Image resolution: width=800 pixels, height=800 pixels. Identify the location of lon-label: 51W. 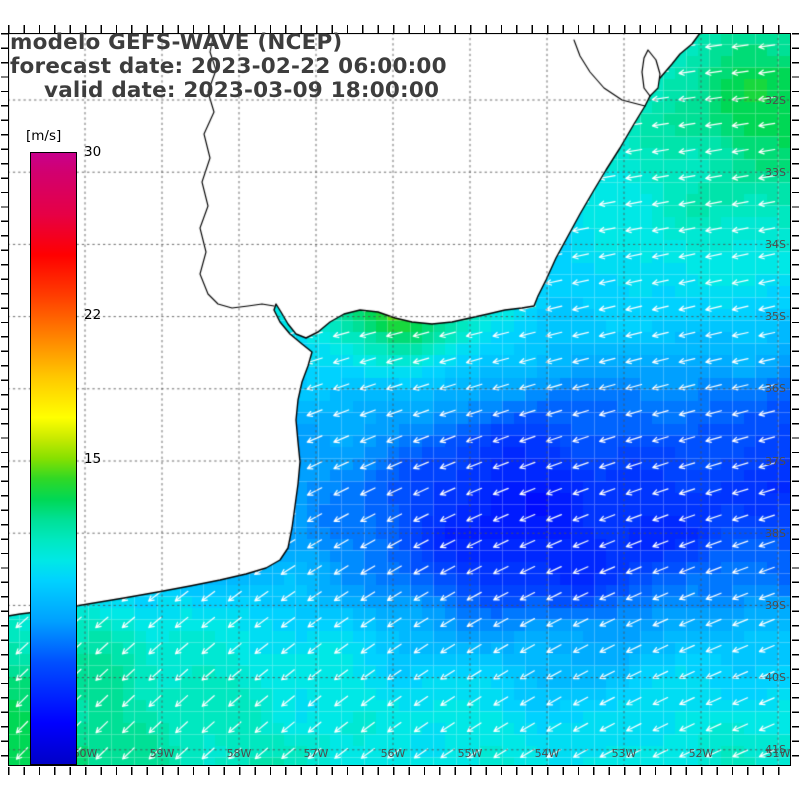
(778, 753).